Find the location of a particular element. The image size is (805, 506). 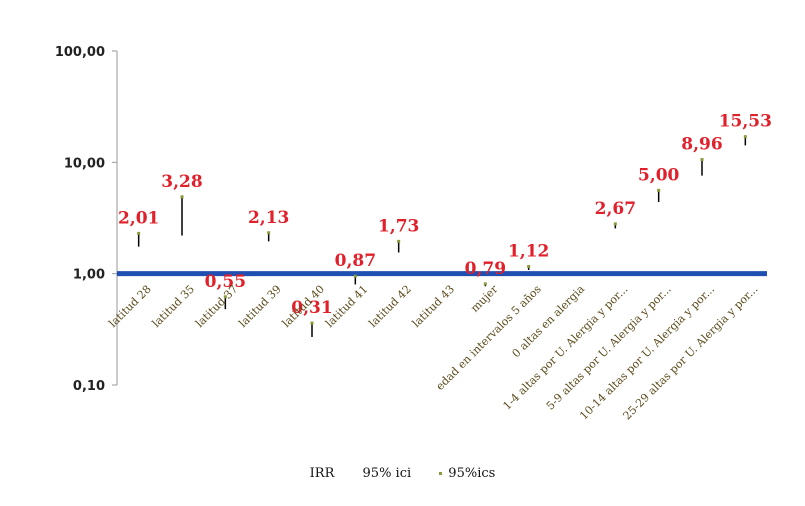

data-label: 2,67 is located at coordinates (615, 209).